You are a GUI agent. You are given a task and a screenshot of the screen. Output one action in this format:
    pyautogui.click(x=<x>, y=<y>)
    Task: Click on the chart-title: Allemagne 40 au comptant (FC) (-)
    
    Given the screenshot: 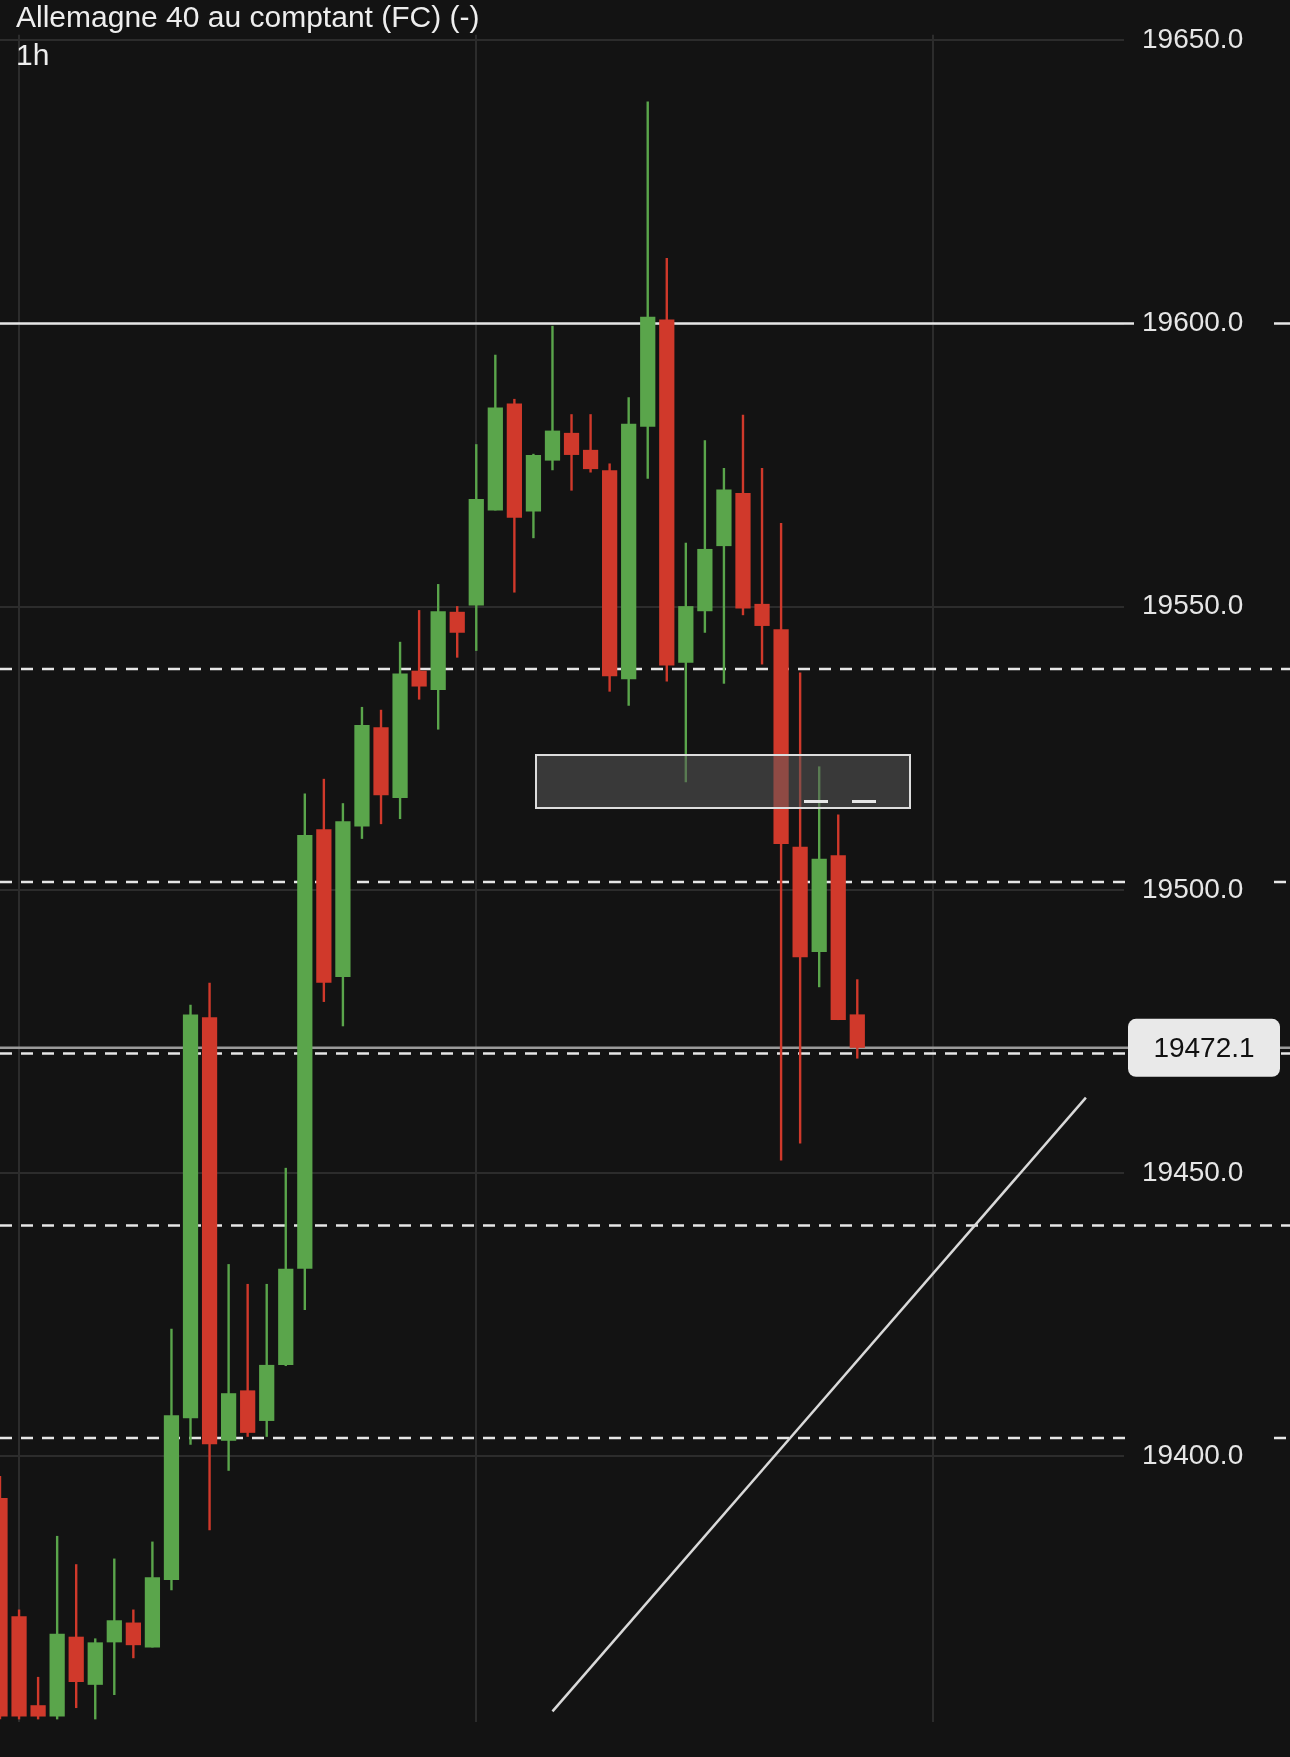 What is the action you would take?
    pyautogui.click(x=248, y=17)
    